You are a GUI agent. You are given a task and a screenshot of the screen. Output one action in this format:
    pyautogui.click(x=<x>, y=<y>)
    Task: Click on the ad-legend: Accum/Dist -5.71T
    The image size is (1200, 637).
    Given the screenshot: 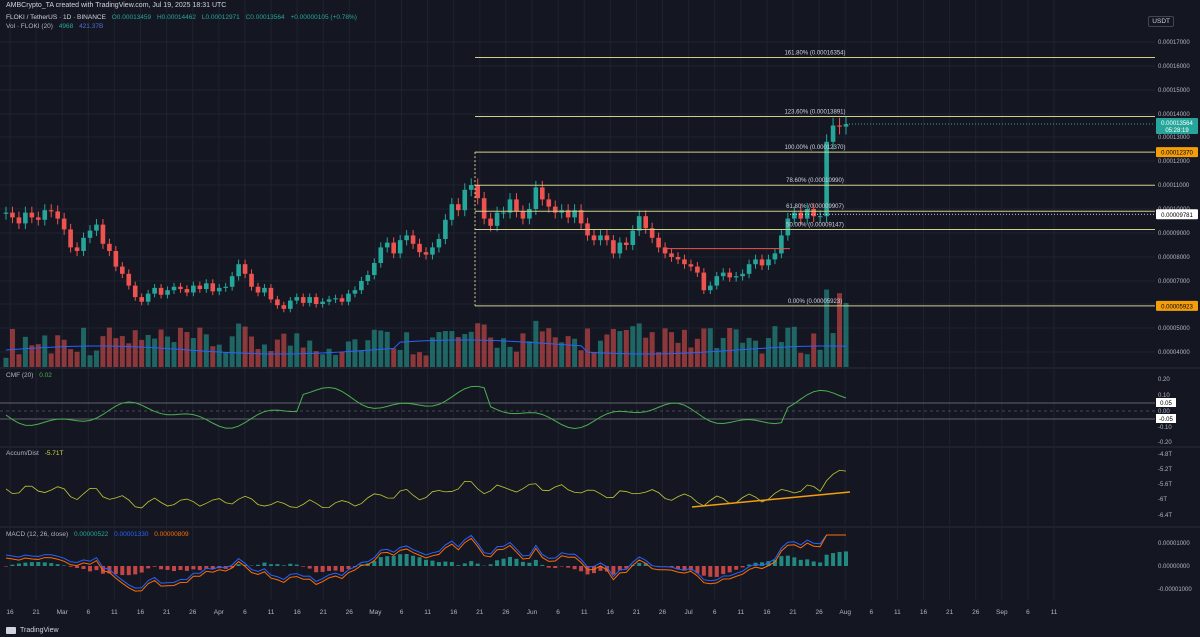 What is the action you would take?
    pyautogui.click(x=36, y=453)
    